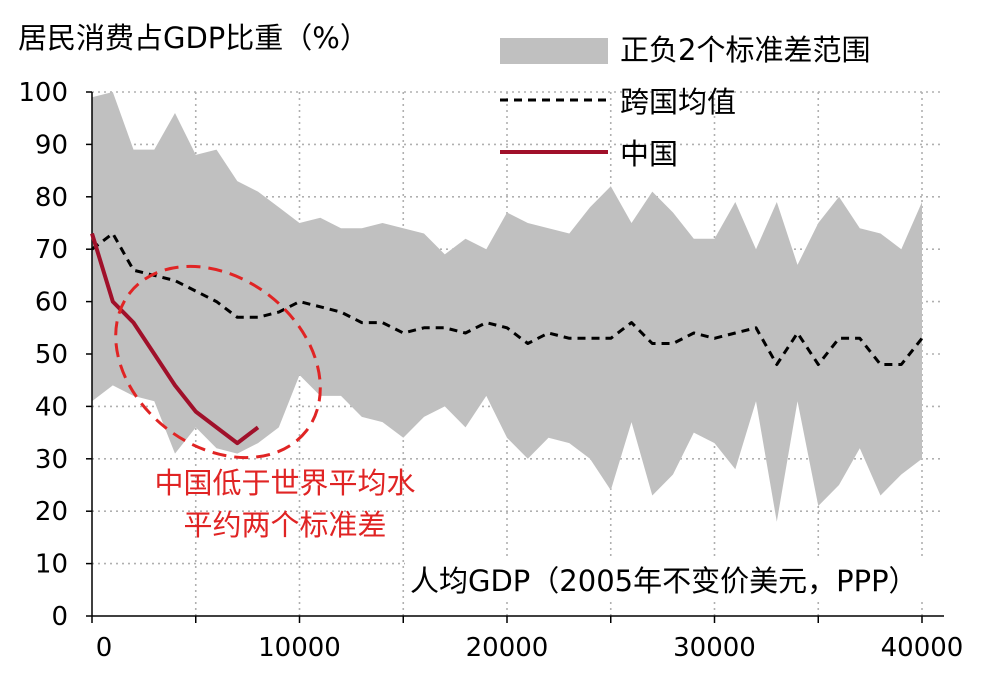 The image size is (994, 680). Describe the element at coordinates (51, 303) in the screenshot. I see `y-tick-label-6: 60` at that location.